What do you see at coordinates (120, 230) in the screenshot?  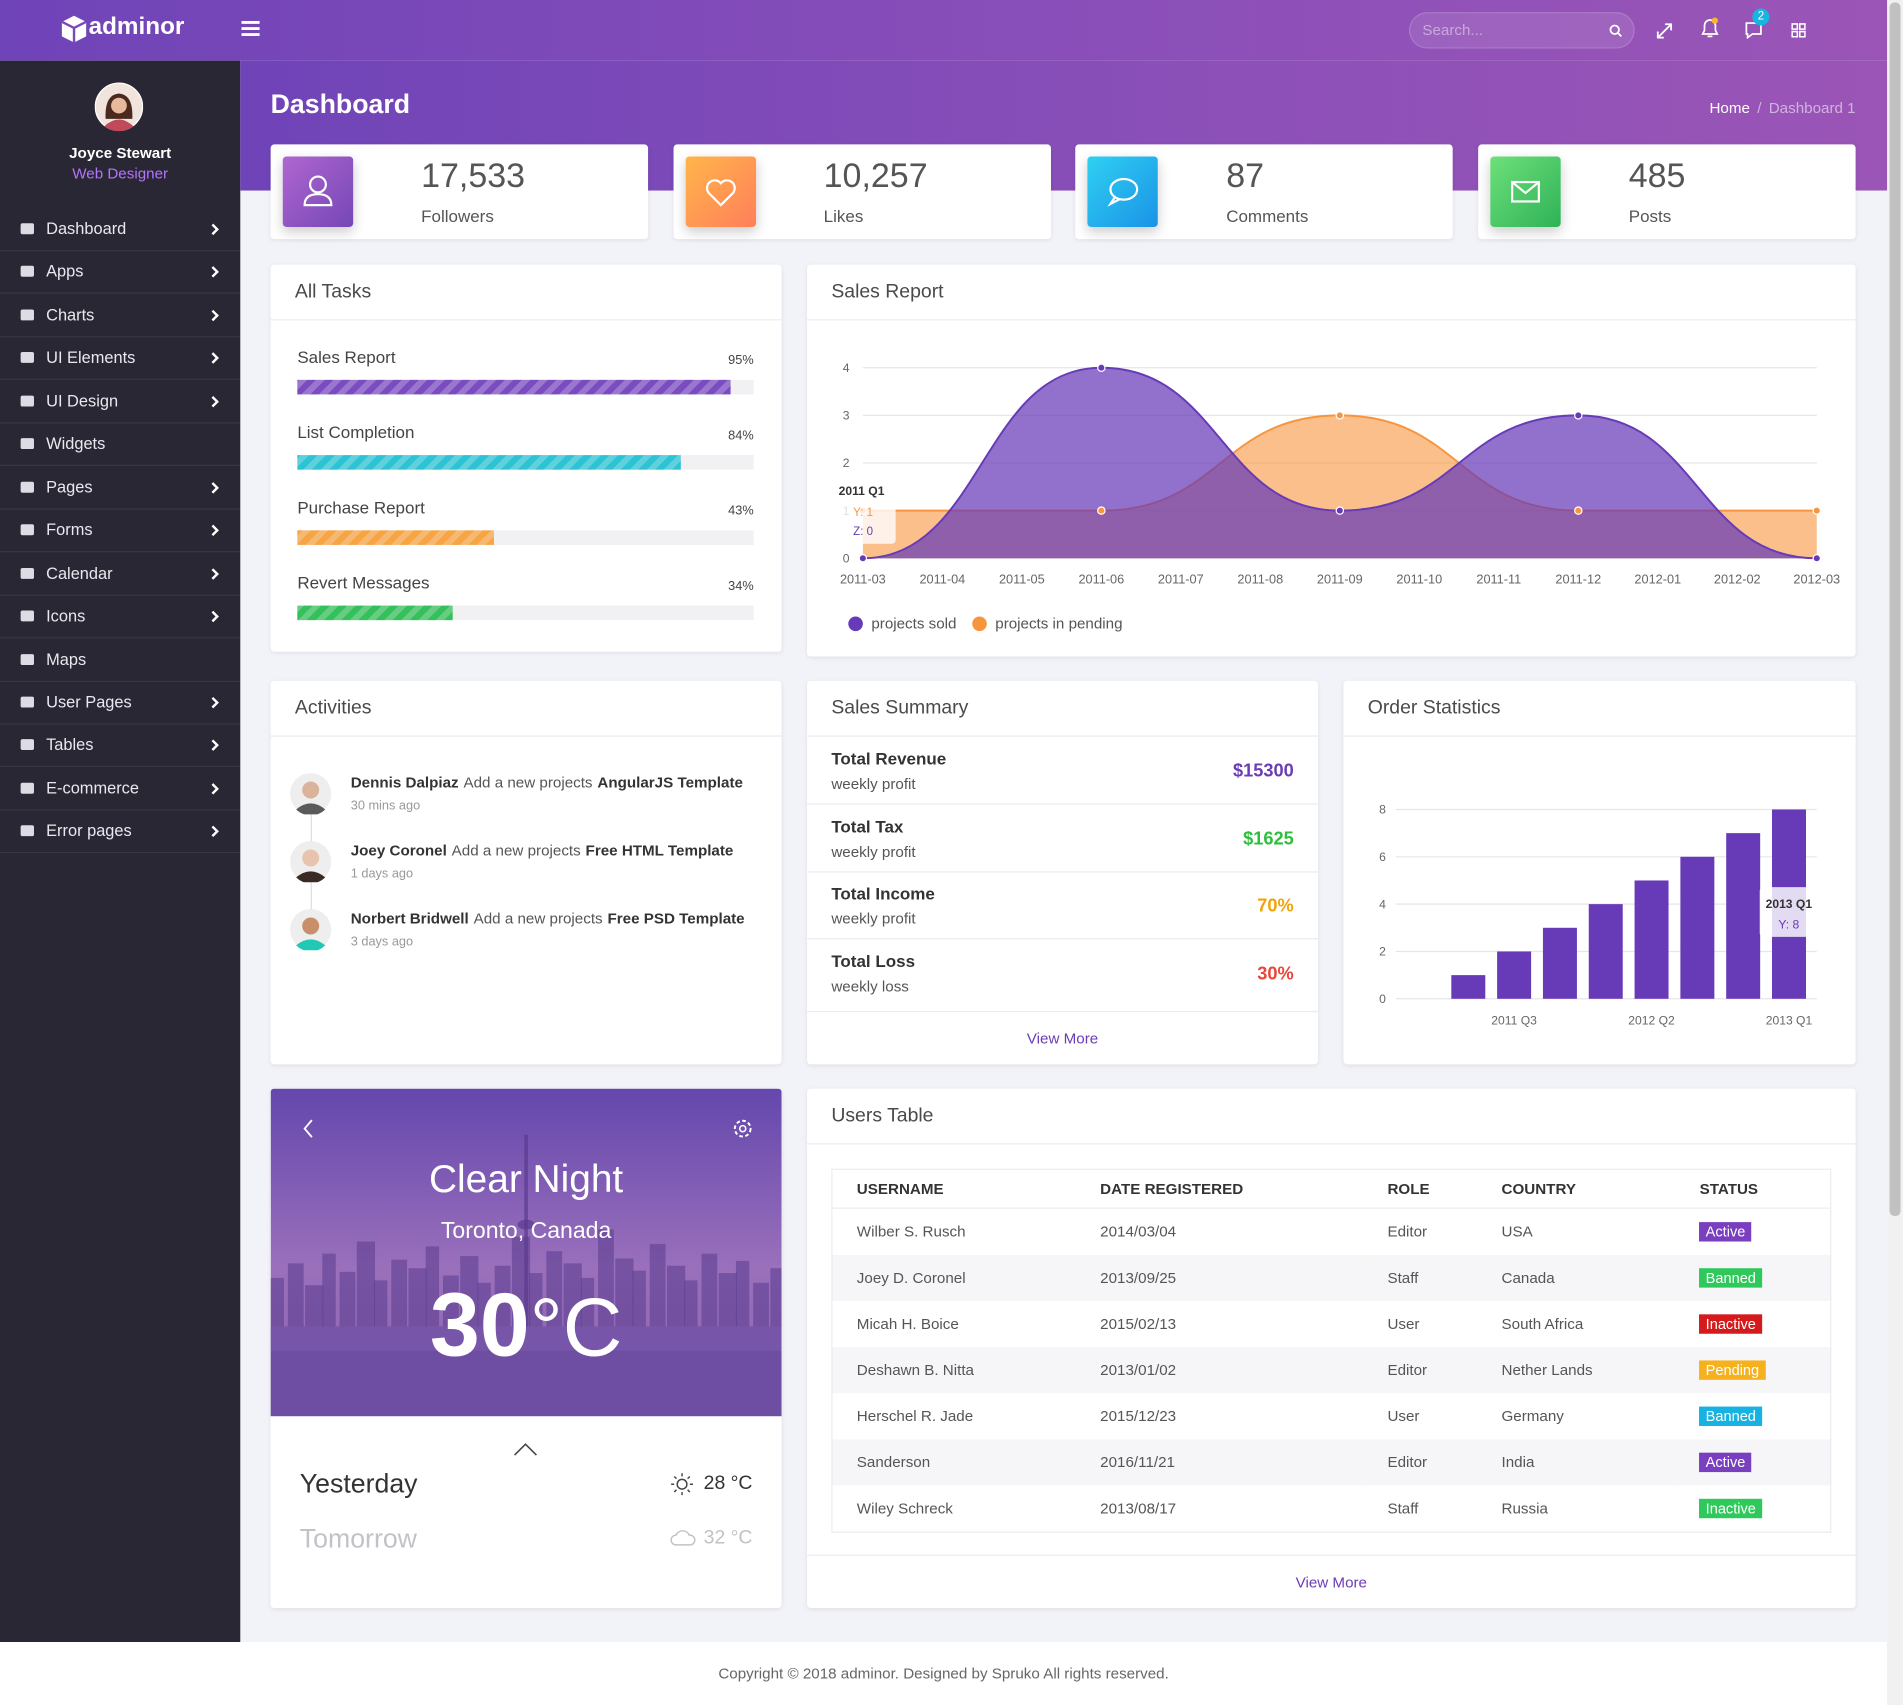 I see `menu-item: Dashboard` at bounding box center [120, 230].